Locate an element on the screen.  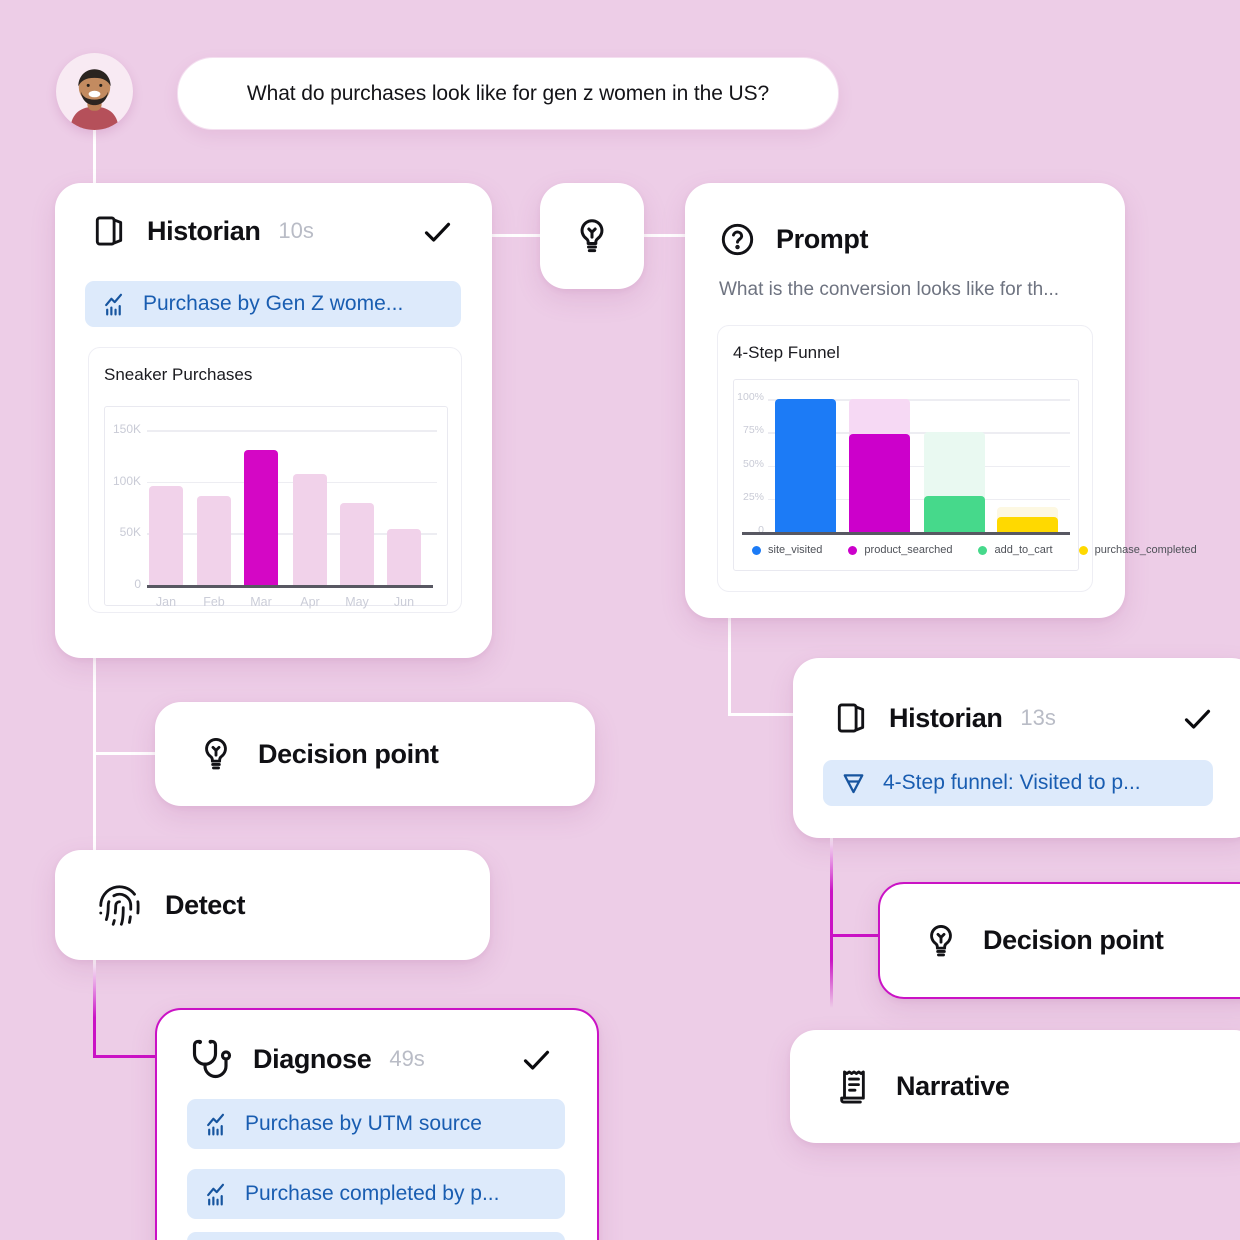
connector-prompt-down is located at coordinates (729, 666).